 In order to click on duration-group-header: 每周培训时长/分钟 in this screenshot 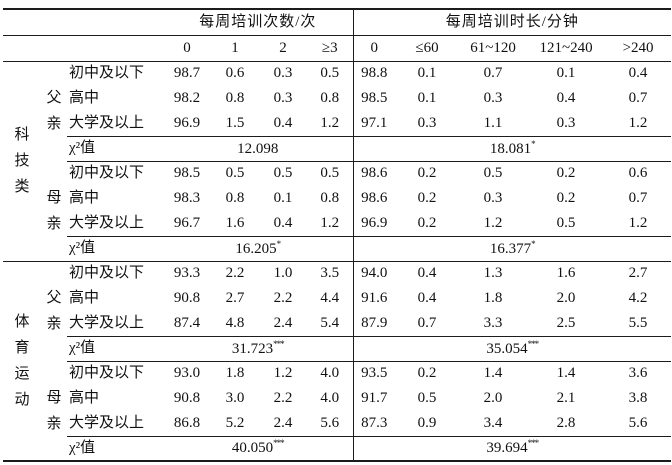, I will do `click(512, 22)`.